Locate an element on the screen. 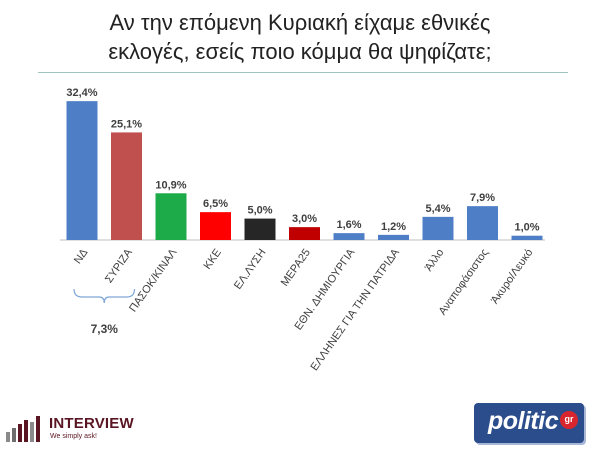 This screenshot has height=454, width=600. interview-logo-tagline: We simply ask! is located at coordinates (73, 436).